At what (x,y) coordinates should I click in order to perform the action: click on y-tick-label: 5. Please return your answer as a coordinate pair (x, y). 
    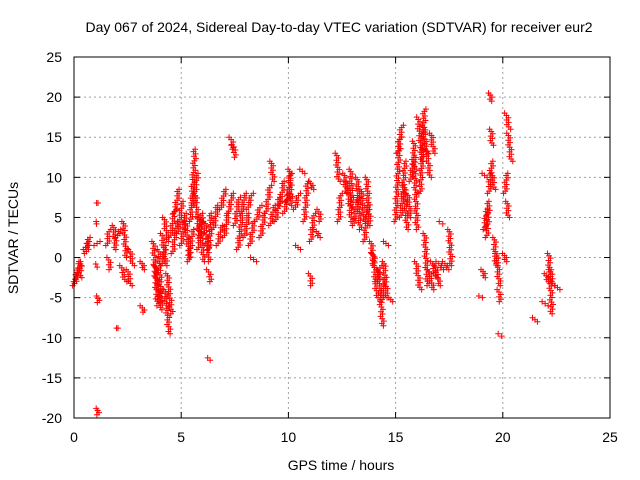
    Looking at the image, I should click on (58, 217).